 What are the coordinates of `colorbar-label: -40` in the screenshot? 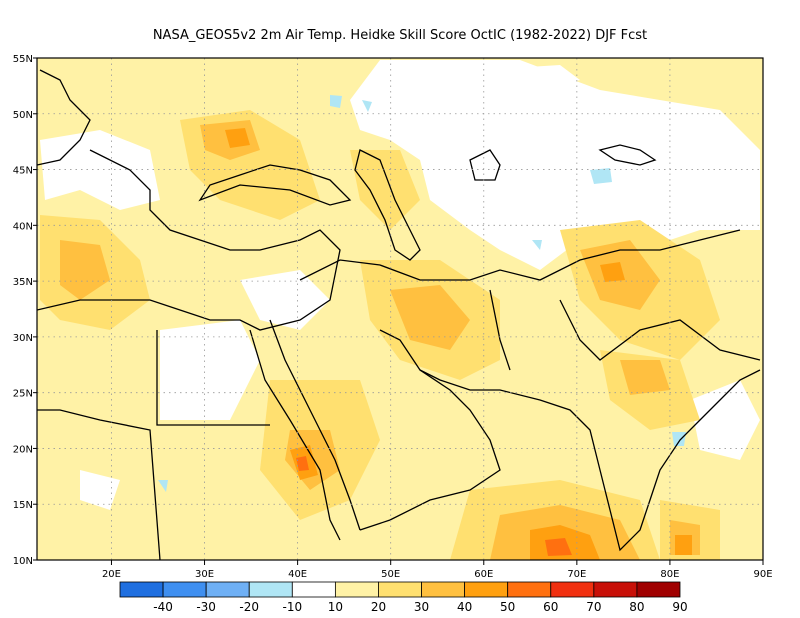 It's located at (163, 607).